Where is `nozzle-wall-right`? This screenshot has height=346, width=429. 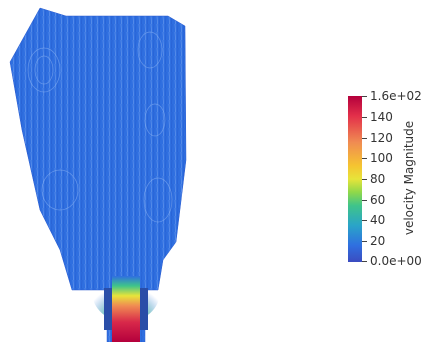
nozzle-wall-right is located at coordinates (144, 309).